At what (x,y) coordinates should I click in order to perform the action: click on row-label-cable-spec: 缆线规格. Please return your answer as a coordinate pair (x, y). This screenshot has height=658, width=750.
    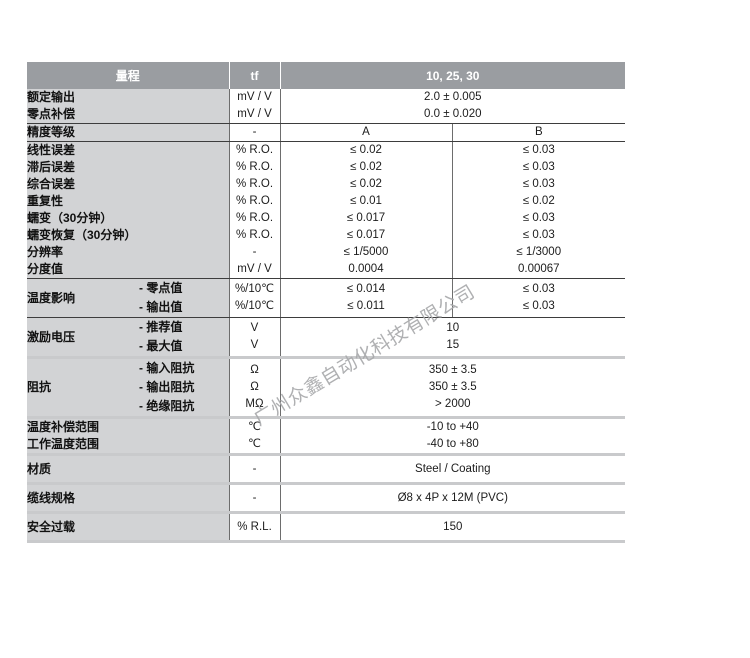
    Looking at the image, I should click on (128, 498).